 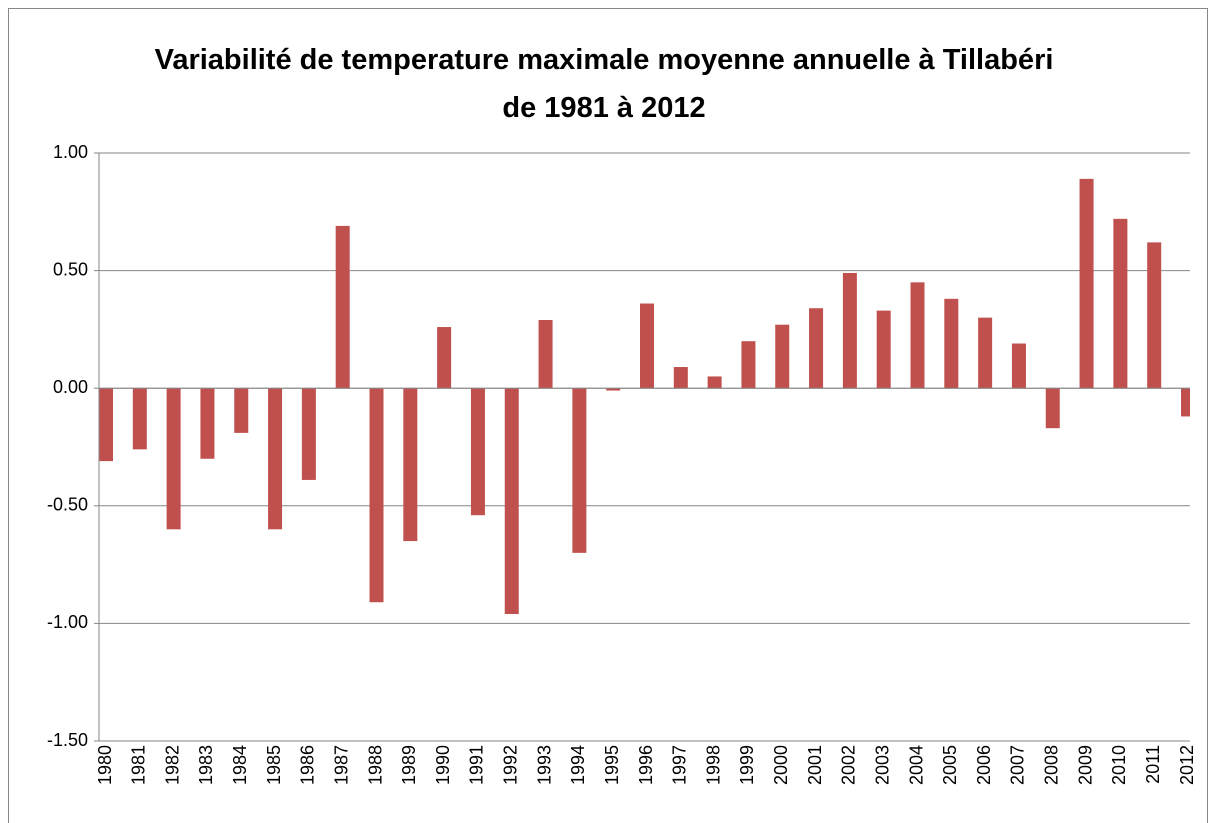 I want to click on x-tick-label: 1993, so click(x=544, y=765).